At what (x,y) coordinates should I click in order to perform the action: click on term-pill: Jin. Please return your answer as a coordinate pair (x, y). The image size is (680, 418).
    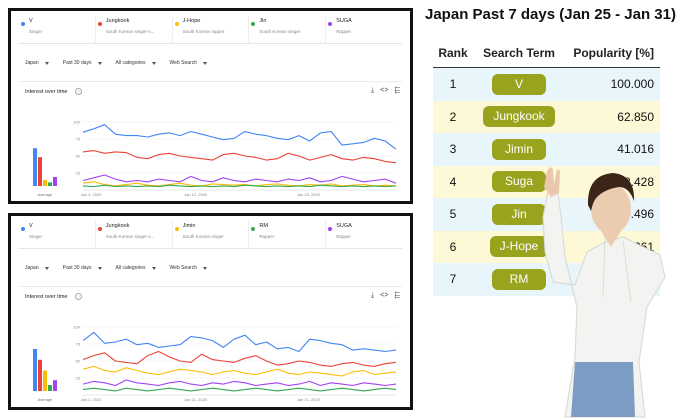
    Looking at the image, I should click on (519, 214).